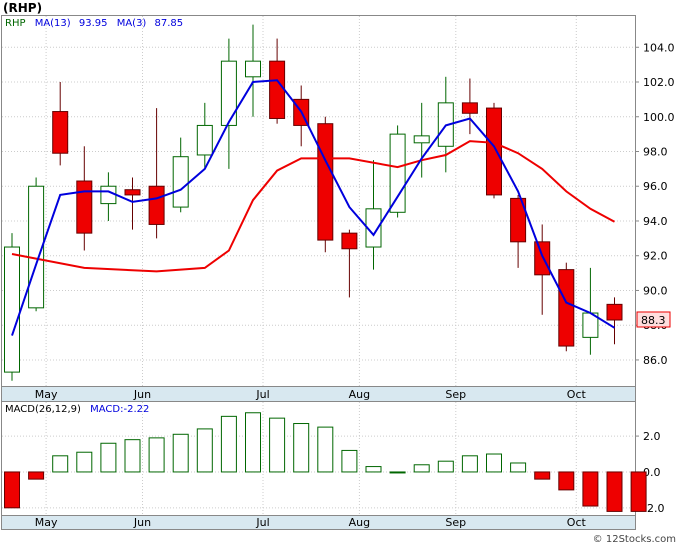 This screenshot has width=680, height=550. What do you see at coordinates (132, 23) in the screenshot?
I see `legend-ma2-label: MA(3)` at bounding box center [132, 23].